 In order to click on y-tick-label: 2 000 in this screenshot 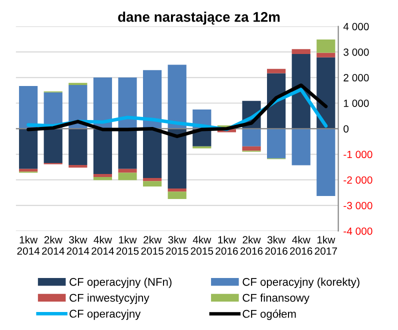, I will do `click(356, 78)`.